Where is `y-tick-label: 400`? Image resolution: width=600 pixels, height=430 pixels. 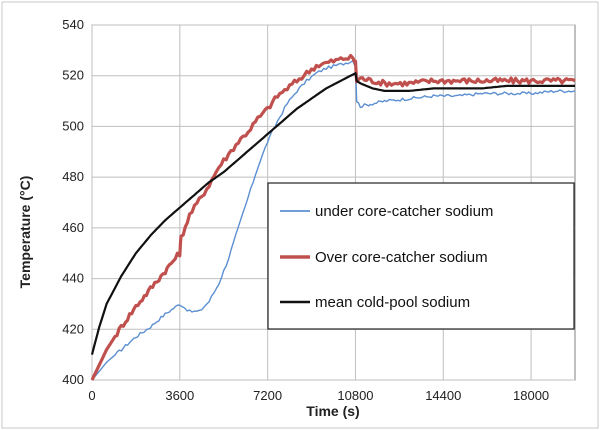
y-tick-label: 400 is located at coordinates (73, 379).